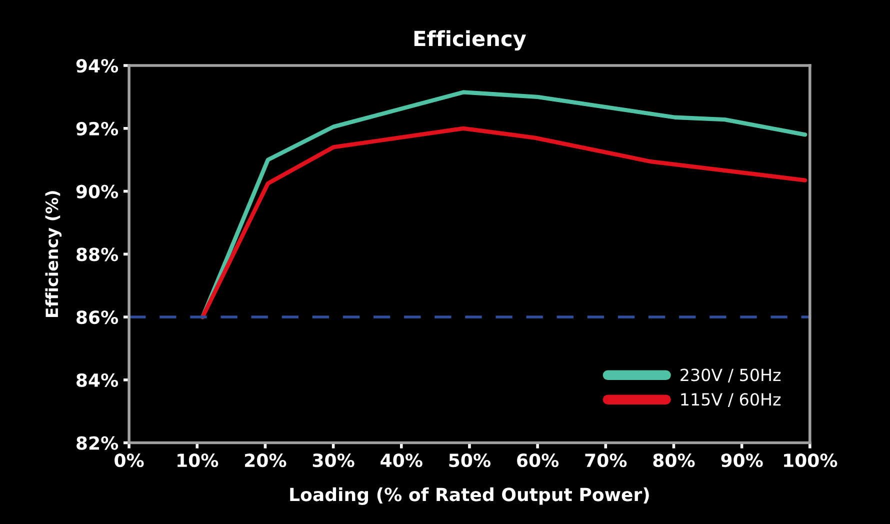 The image size is (890, 524). Describe the element at coordinates (129, 461) in the screenshot. I see `x-tick-label: 0%` at that location.